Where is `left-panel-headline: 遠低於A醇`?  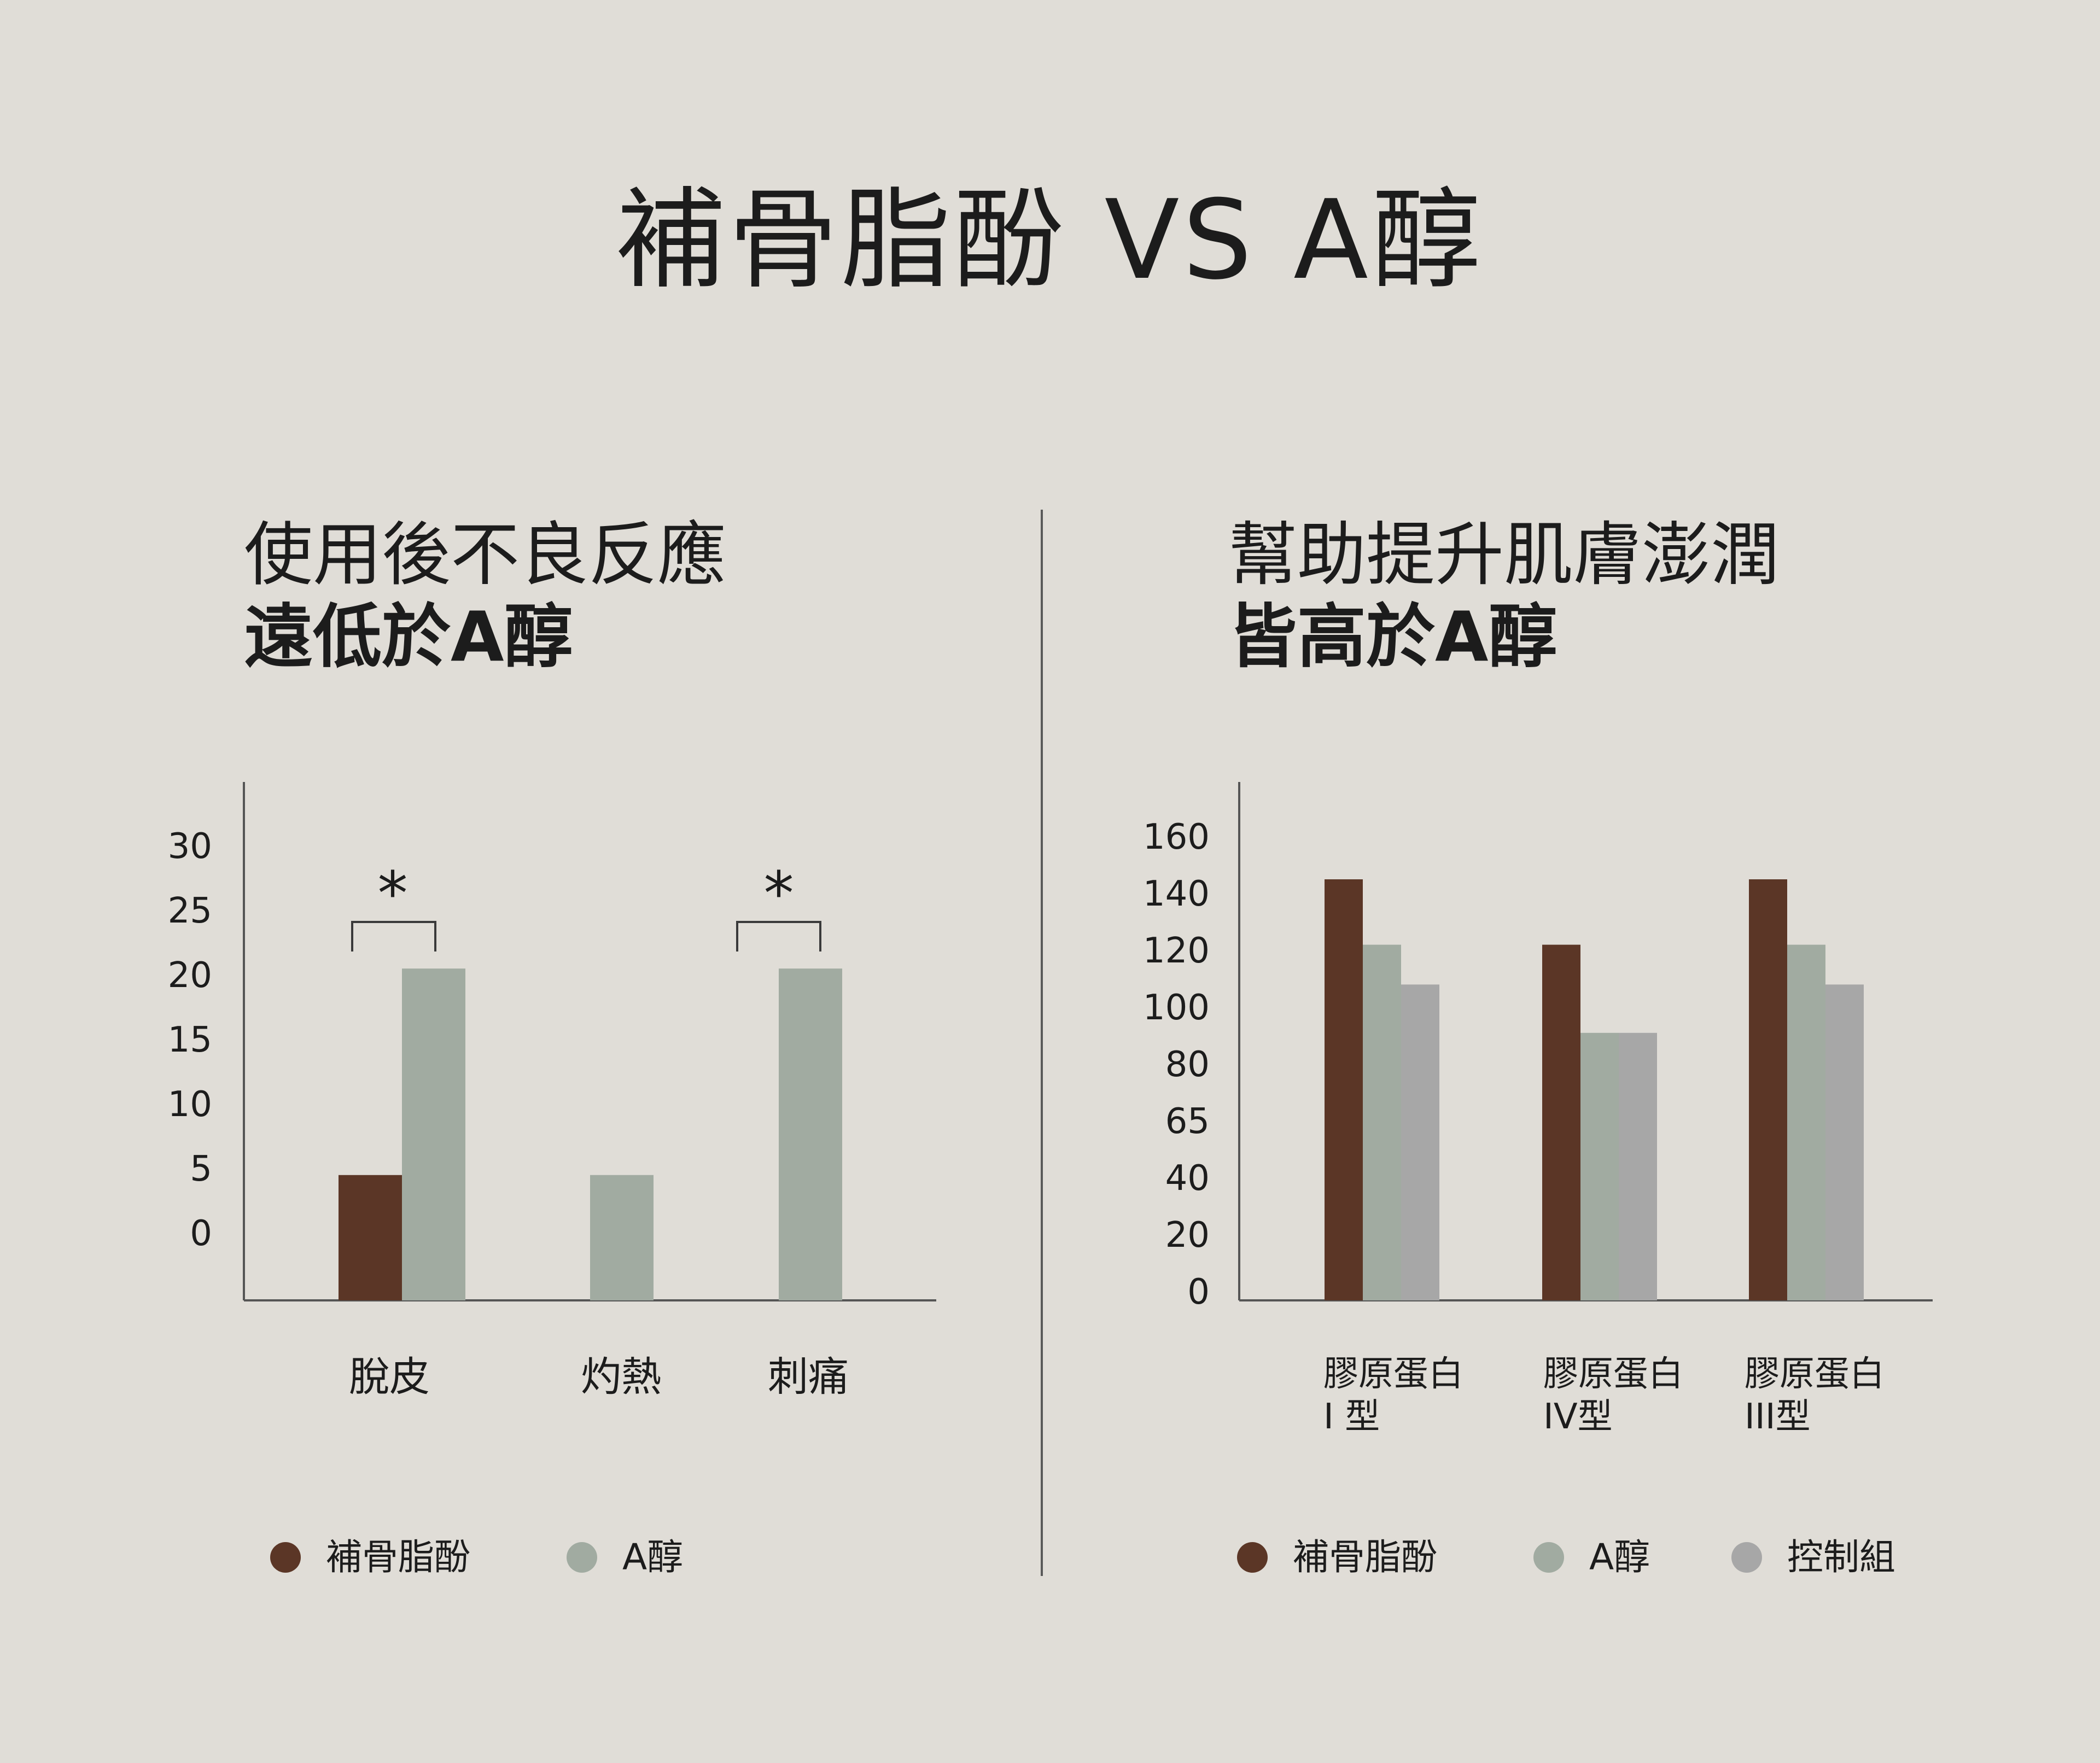
left-panel-headline: 遠低於A醇 is located at coordinates (408, 637).